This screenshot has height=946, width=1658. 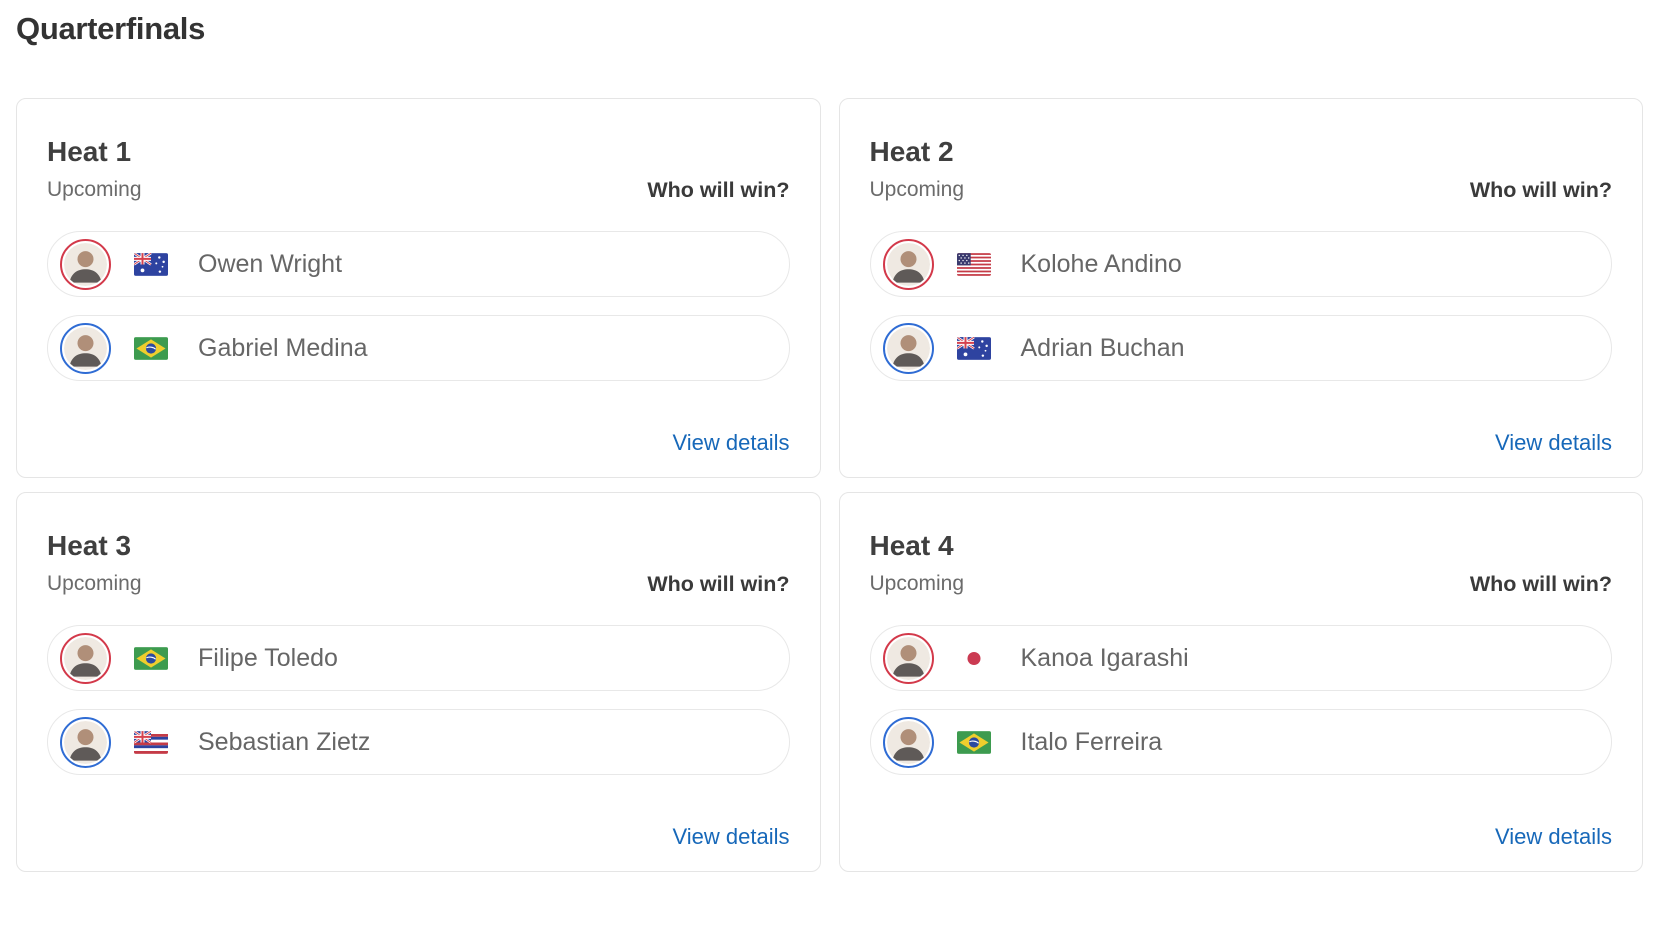 I want to click on player-name: Owen Wright, so click(x=270, y=264).